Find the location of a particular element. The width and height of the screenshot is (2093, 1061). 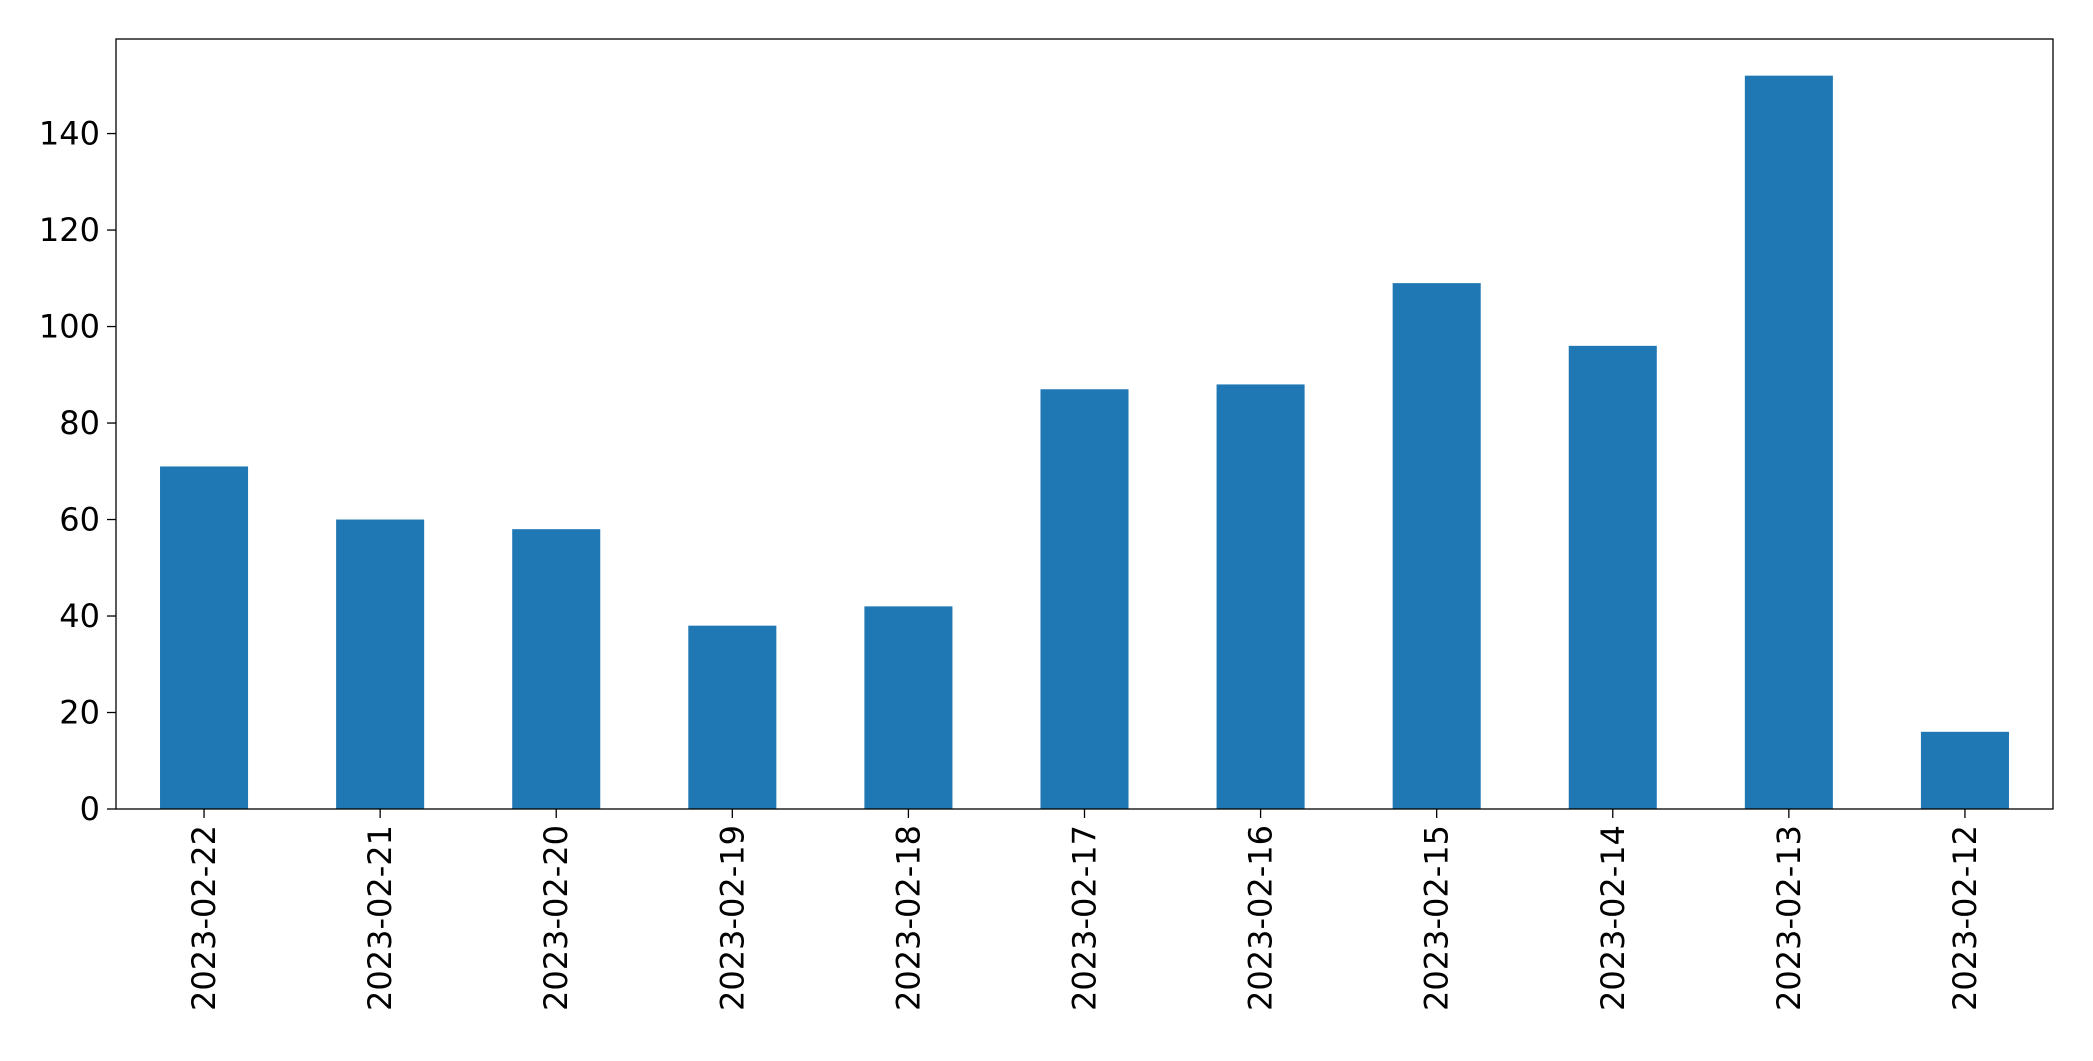

x-tick-label: 2023-02-12 is located at coordinates (1965, 918).